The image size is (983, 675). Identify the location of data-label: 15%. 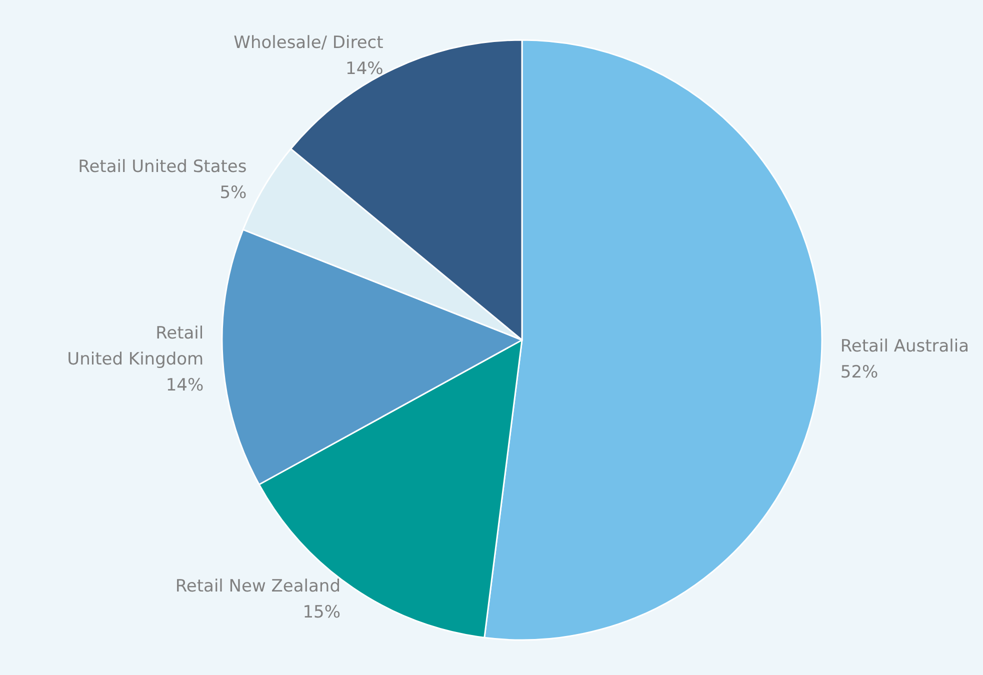
(321, 612).